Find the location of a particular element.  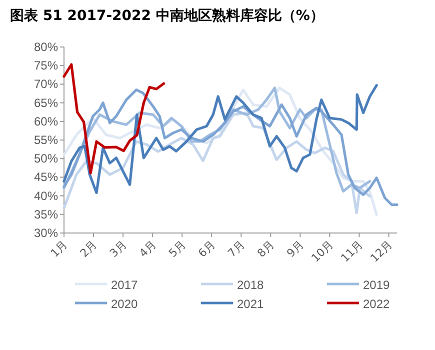

x-tick-label: 10月 is located at coordinates (322, 251).